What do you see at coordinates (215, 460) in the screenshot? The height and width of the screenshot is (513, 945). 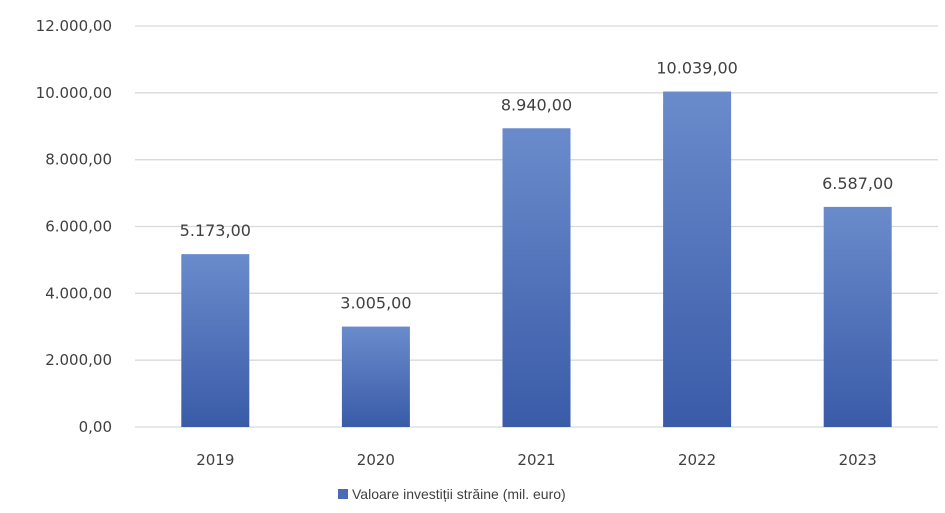 I see `x-tick-label: 2019` at bounding box center [215, 460].